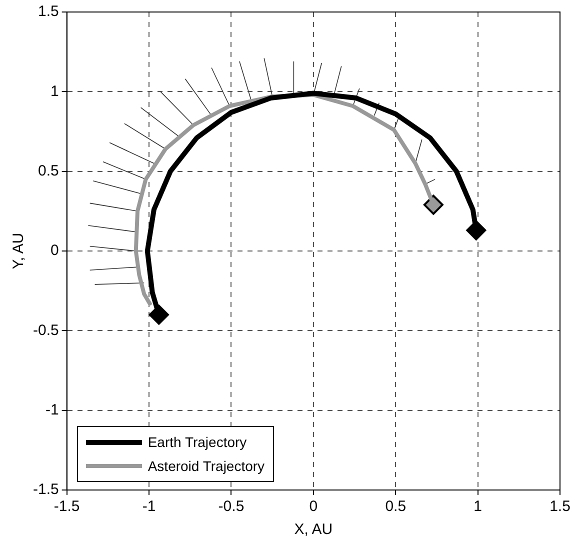 This screenshot has height=545, width=574. Describe the element at coordinates (45, 330) in the screenshot. I see `y-tick-label: -0.5` at that location.